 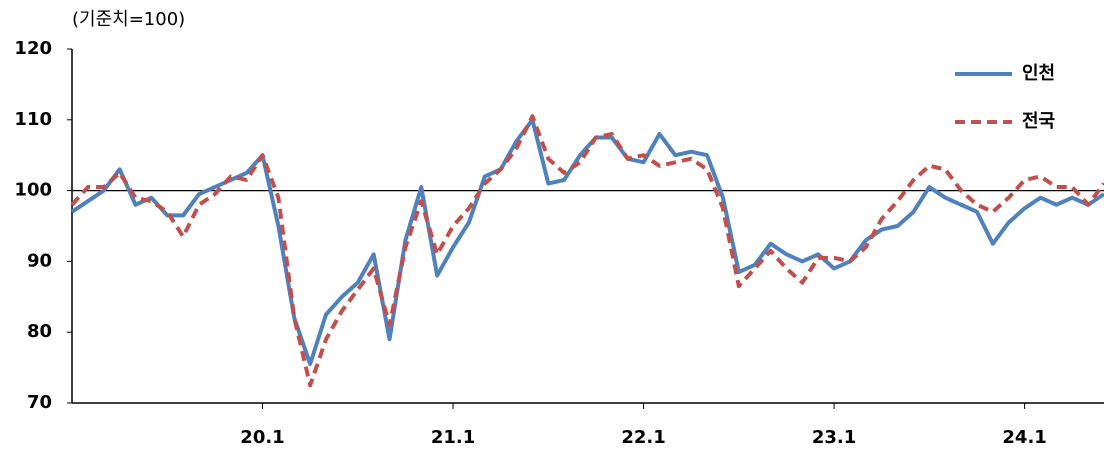 What do you see at coordinates (643, 437) in the screenshot?
I see `x-tick-label: 22.1` at bounding box center [643, 437].